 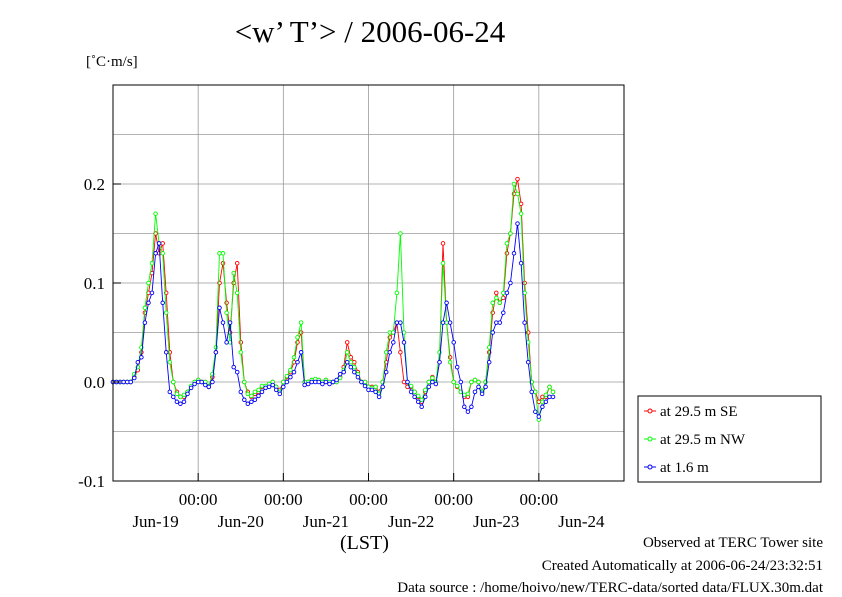 What do you see at coordinates (112, 62) in the screenshot?
I see `y-axis-unit-label: [˚C·m/s]` at bounding box center [112, 62].